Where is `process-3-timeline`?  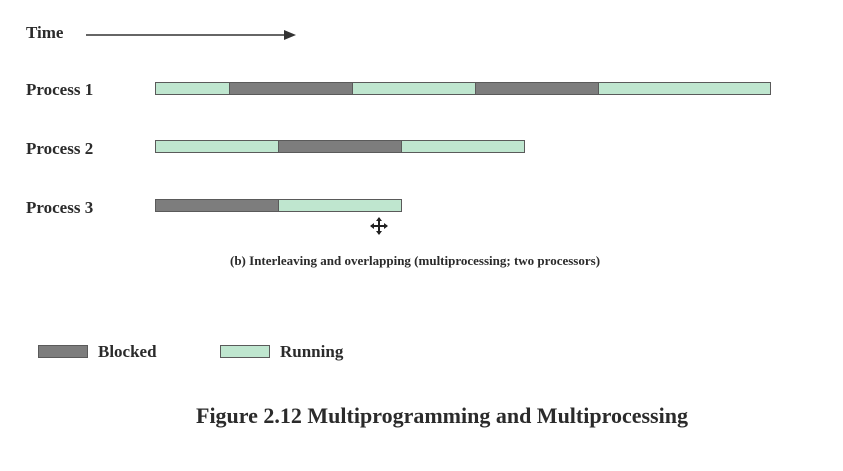
process-3-timeline is located at coordinates (278, 205).